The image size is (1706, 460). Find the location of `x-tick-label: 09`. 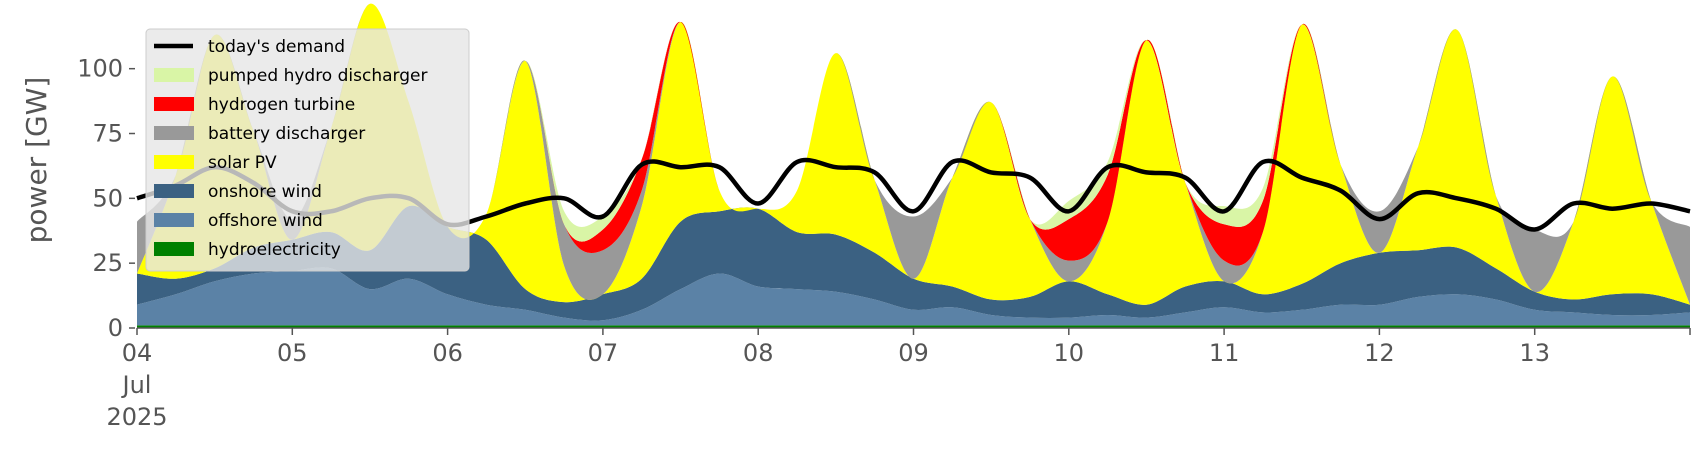

x-tick-label: 09 is located at coordinates (913, 353).